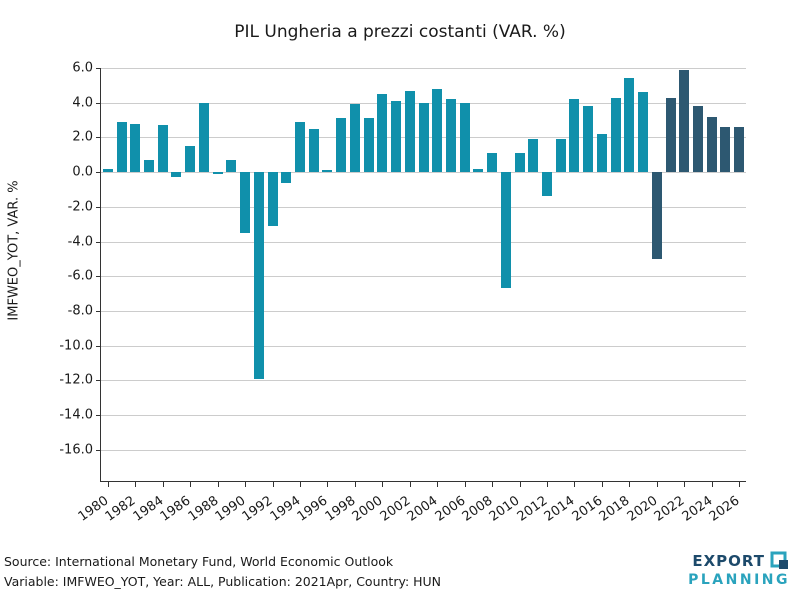  Describe the element at coordinates (272, 199) in the screenshot. I see `bar-1992` at that location.